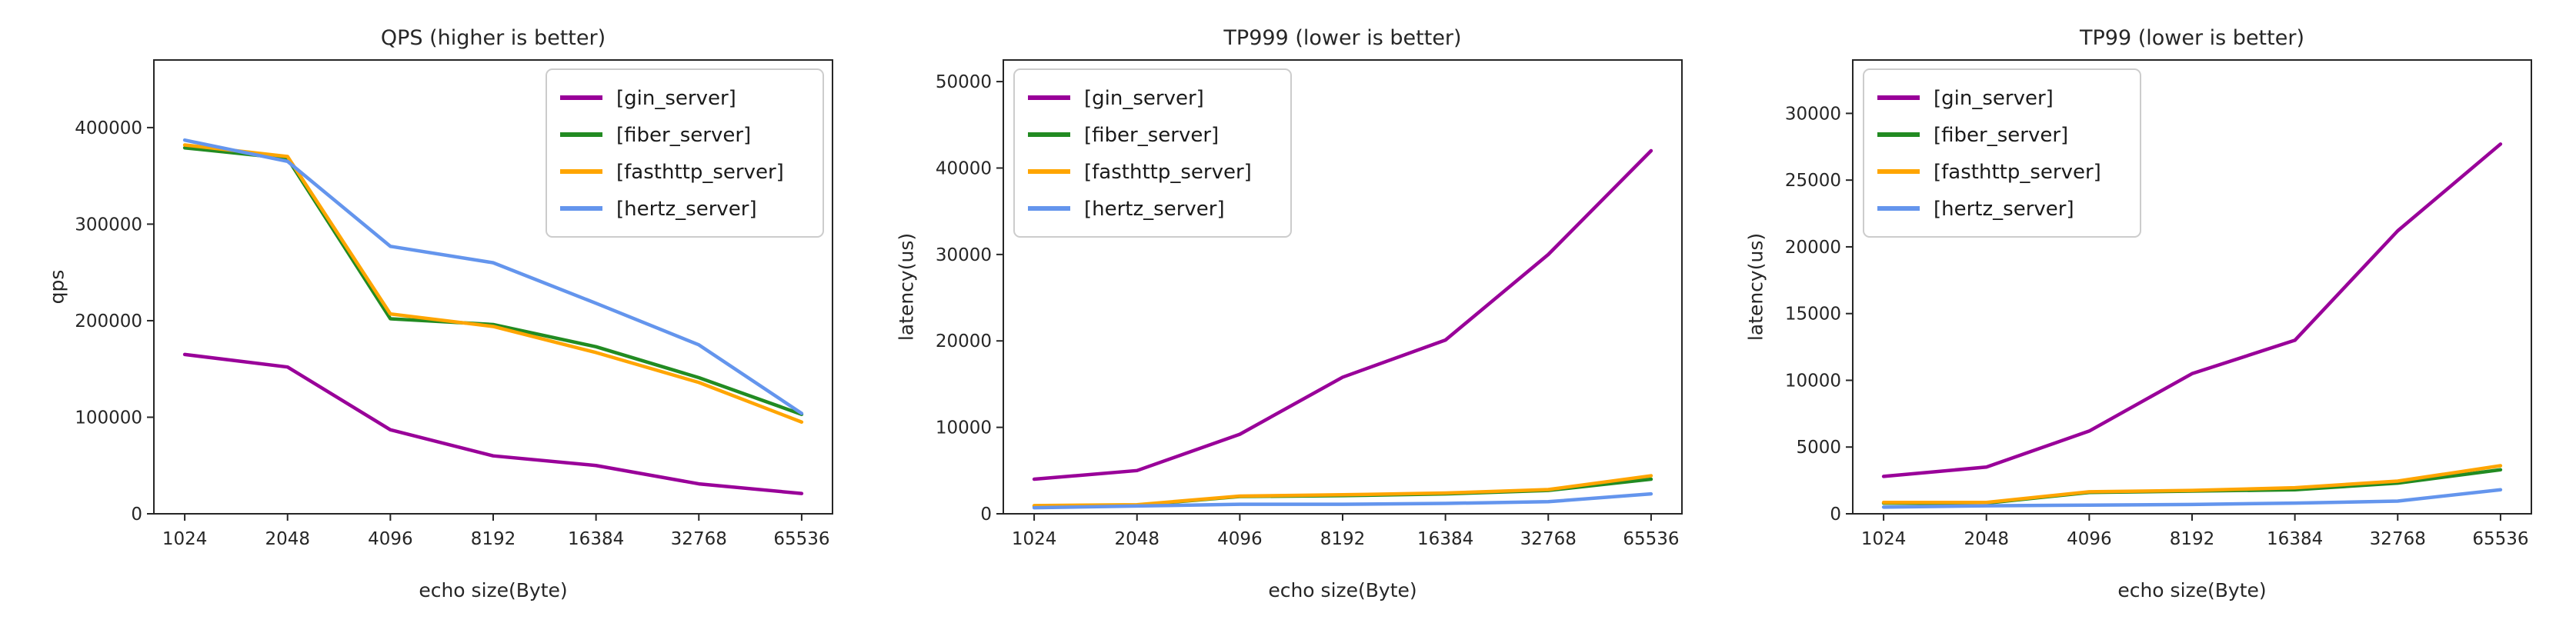 The height and width of the screenshot is (623, 2576). What do you see at coordinates (964, 168) in the screenshot?
I see `y-tick-label: 40000` at bounding box center [964, 168].